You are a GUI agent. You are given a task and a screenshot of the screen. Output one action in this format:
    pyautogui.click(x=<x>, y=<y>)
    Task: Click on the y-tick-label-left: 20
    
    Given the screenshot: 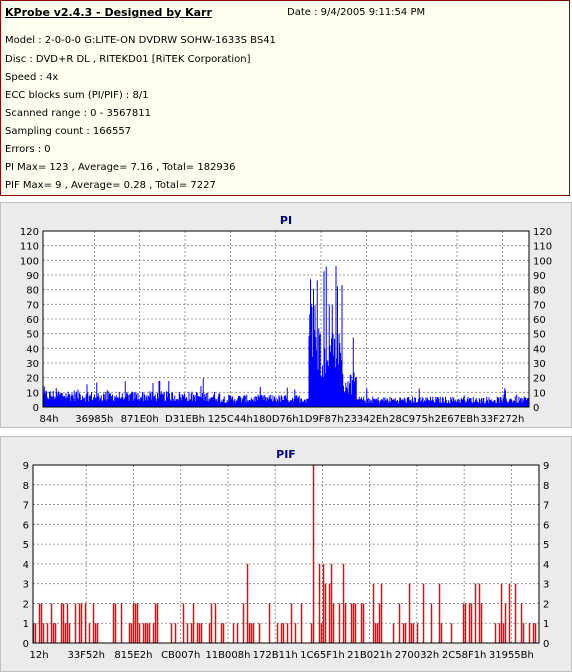 What is the action you would take?
    pyautogui.click(x=32, y=379)
    